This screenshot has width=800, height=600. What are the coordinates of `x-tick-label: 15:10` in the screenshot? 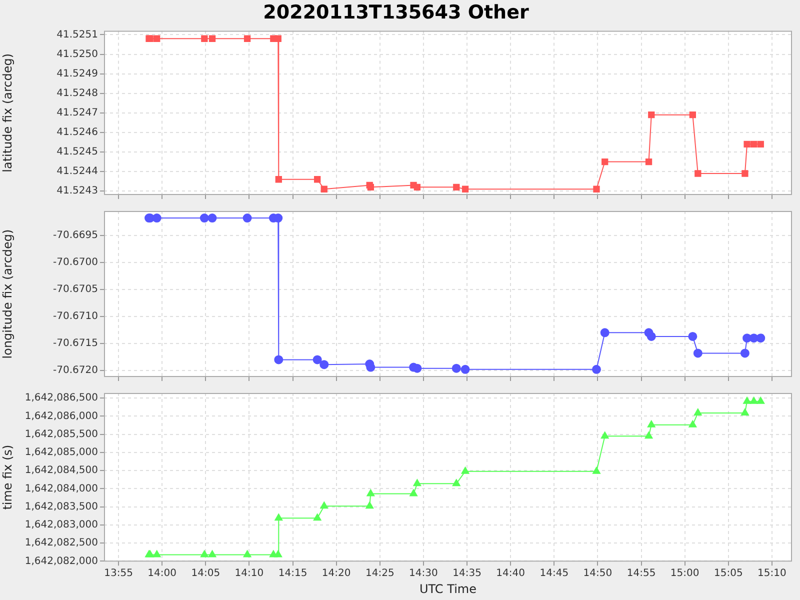 It's located at (772, 574).